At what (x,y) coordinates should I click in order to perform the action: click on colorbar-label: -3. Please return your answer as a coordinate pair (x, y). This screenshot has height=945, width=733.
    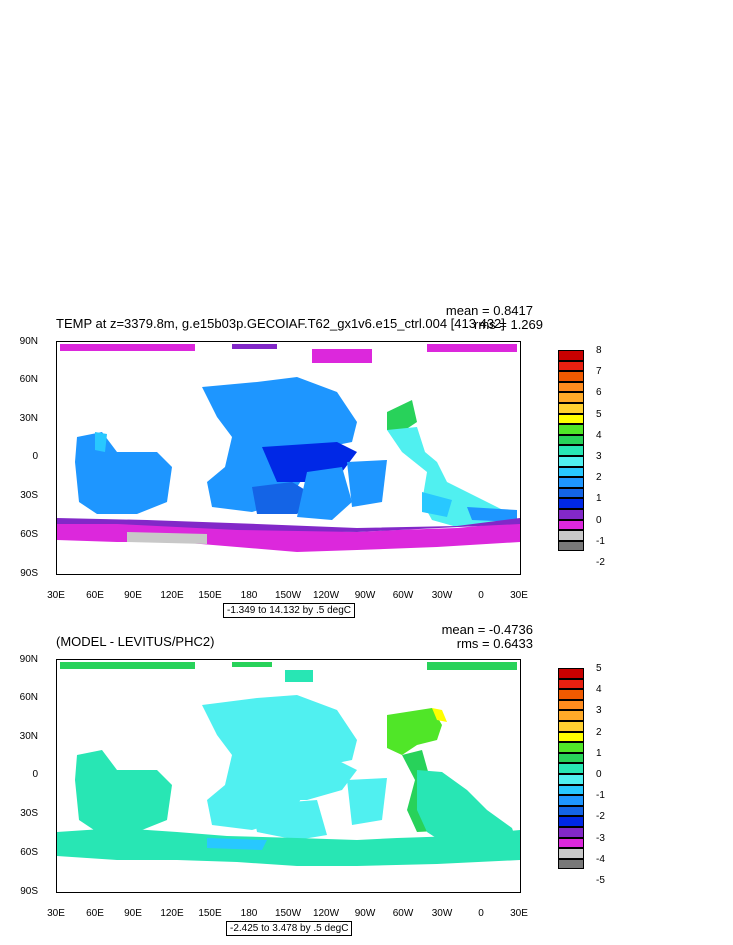
    Looking at the image, I should click on (600, 838).